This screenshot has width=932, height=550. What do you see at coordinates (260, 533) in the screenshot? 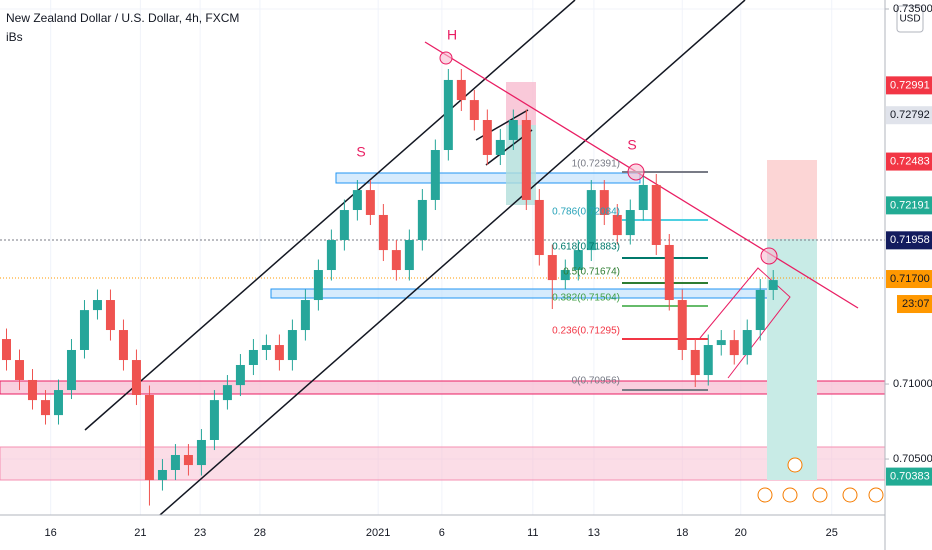
I see `x-tick-label: 28` at bounding box center [260, 533].